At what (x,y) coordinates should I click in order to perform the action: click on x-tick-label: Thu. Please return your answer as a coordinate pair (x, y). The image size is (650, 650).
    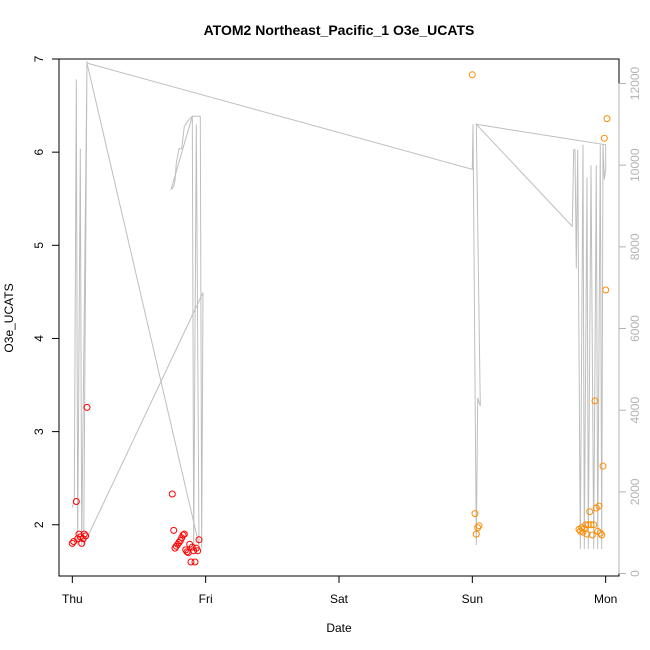
    Looking at the image, I should click on (72, 599).